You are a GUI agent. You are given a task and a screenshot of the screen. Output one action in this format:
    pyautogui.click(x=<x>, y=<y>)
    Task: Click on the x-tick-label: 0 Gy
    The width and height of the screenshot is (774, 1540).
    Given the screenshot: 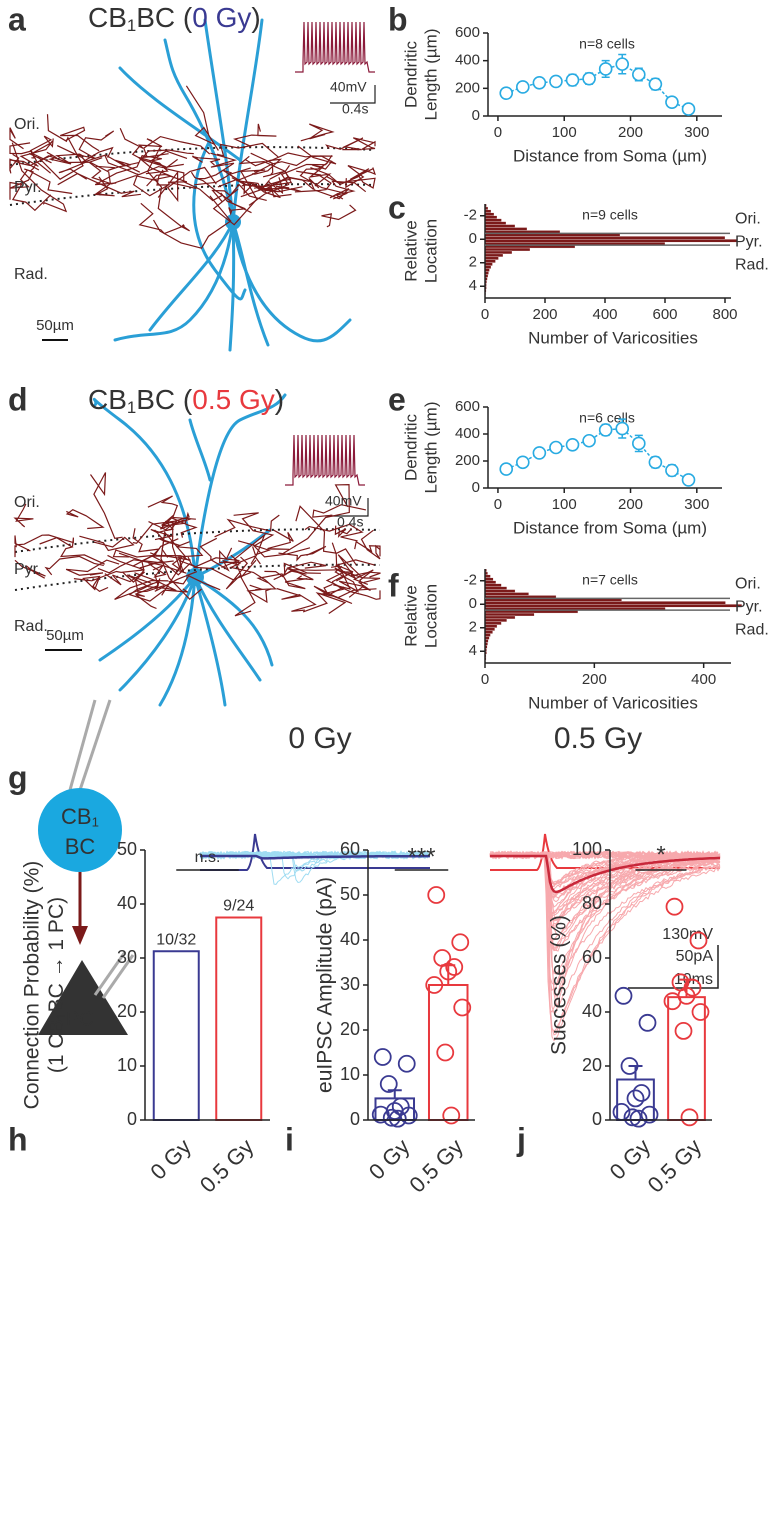 What is the action you would take?
    pyautogui.click(x=170, y=1159)
    